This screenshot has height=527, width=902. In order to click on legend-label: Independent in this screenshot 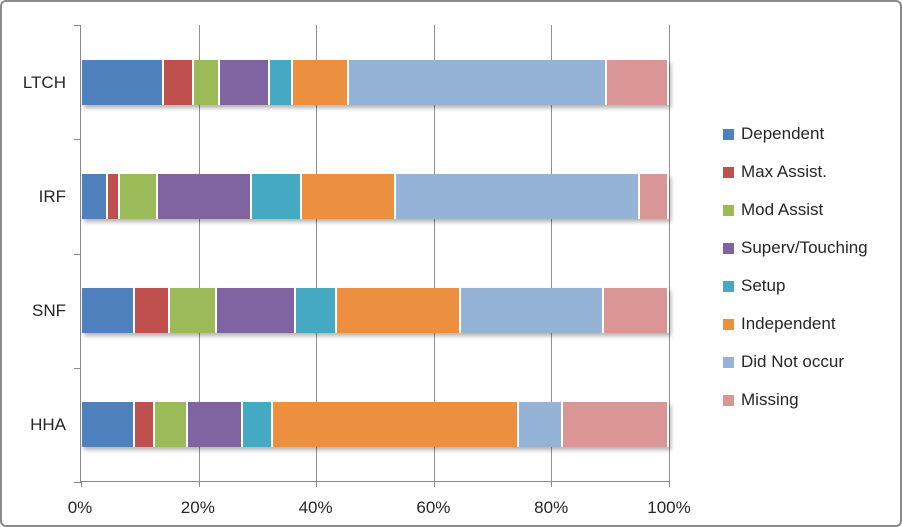, I will do `click(788, 323)`.